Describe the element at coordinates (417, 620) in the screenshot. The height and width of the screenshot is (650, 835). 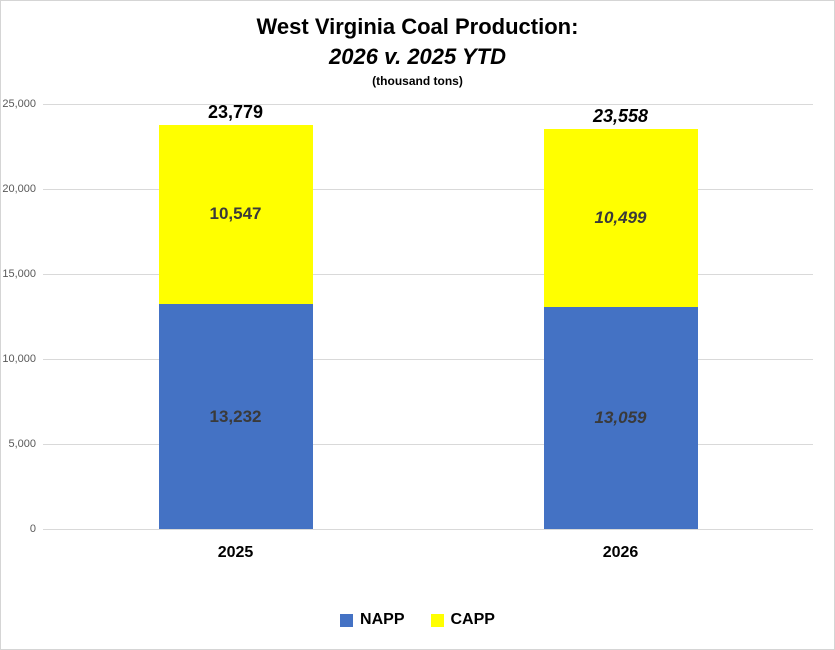
I see `legend: NAPP CAPP` at that location.